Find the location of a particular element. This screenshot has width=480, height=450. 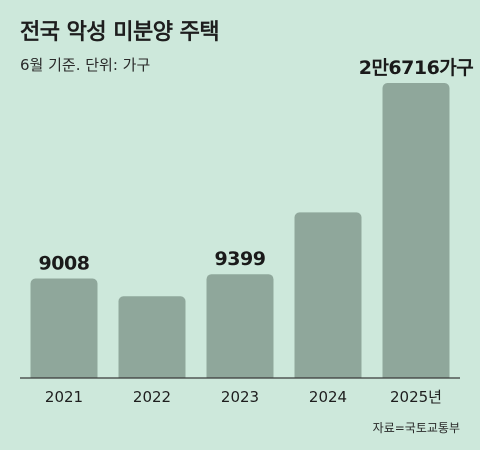

x-tick-2023: 2023 is located at coordinates (240, 397).